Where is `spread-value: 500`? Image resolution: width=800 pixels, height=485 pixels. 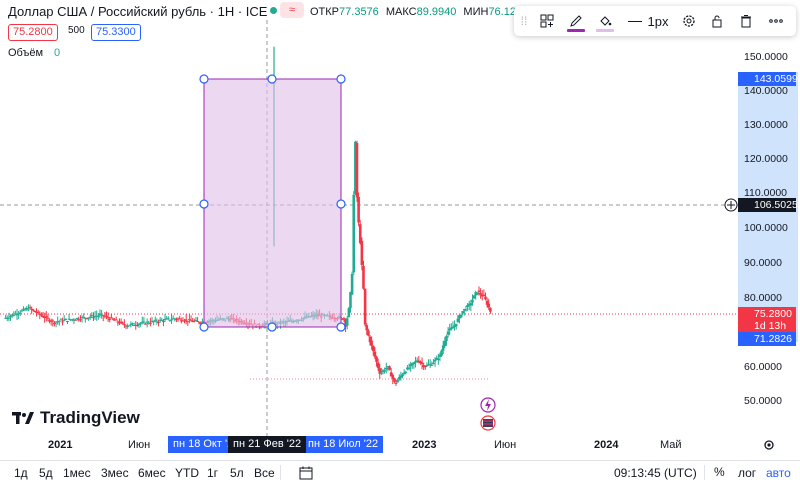
spread-value: 500 is located at coordinates (76, 30).